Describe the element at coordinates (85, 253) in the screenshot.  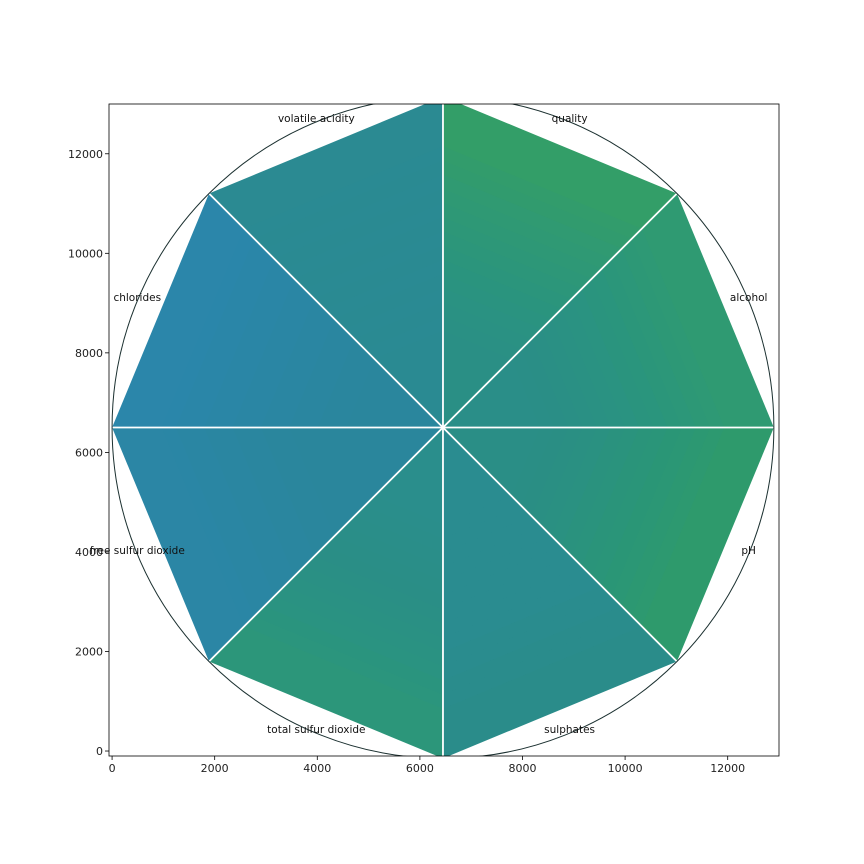
I see `y-tick-label: 10000` at that location.